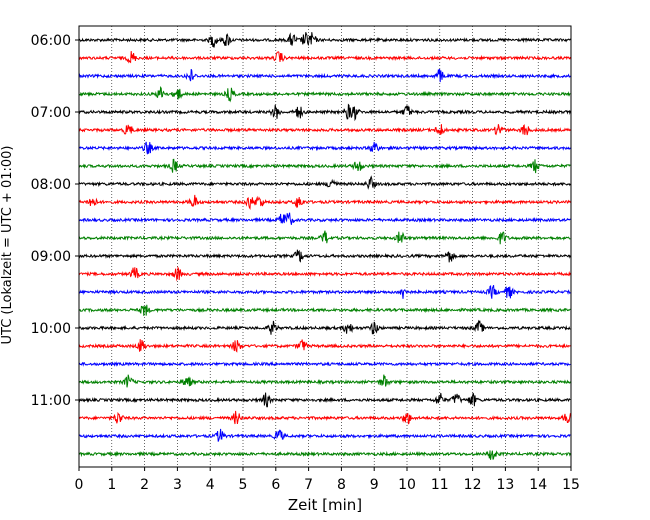  I want to click on x-axis-label: Zeit [min], so click(325, 505).